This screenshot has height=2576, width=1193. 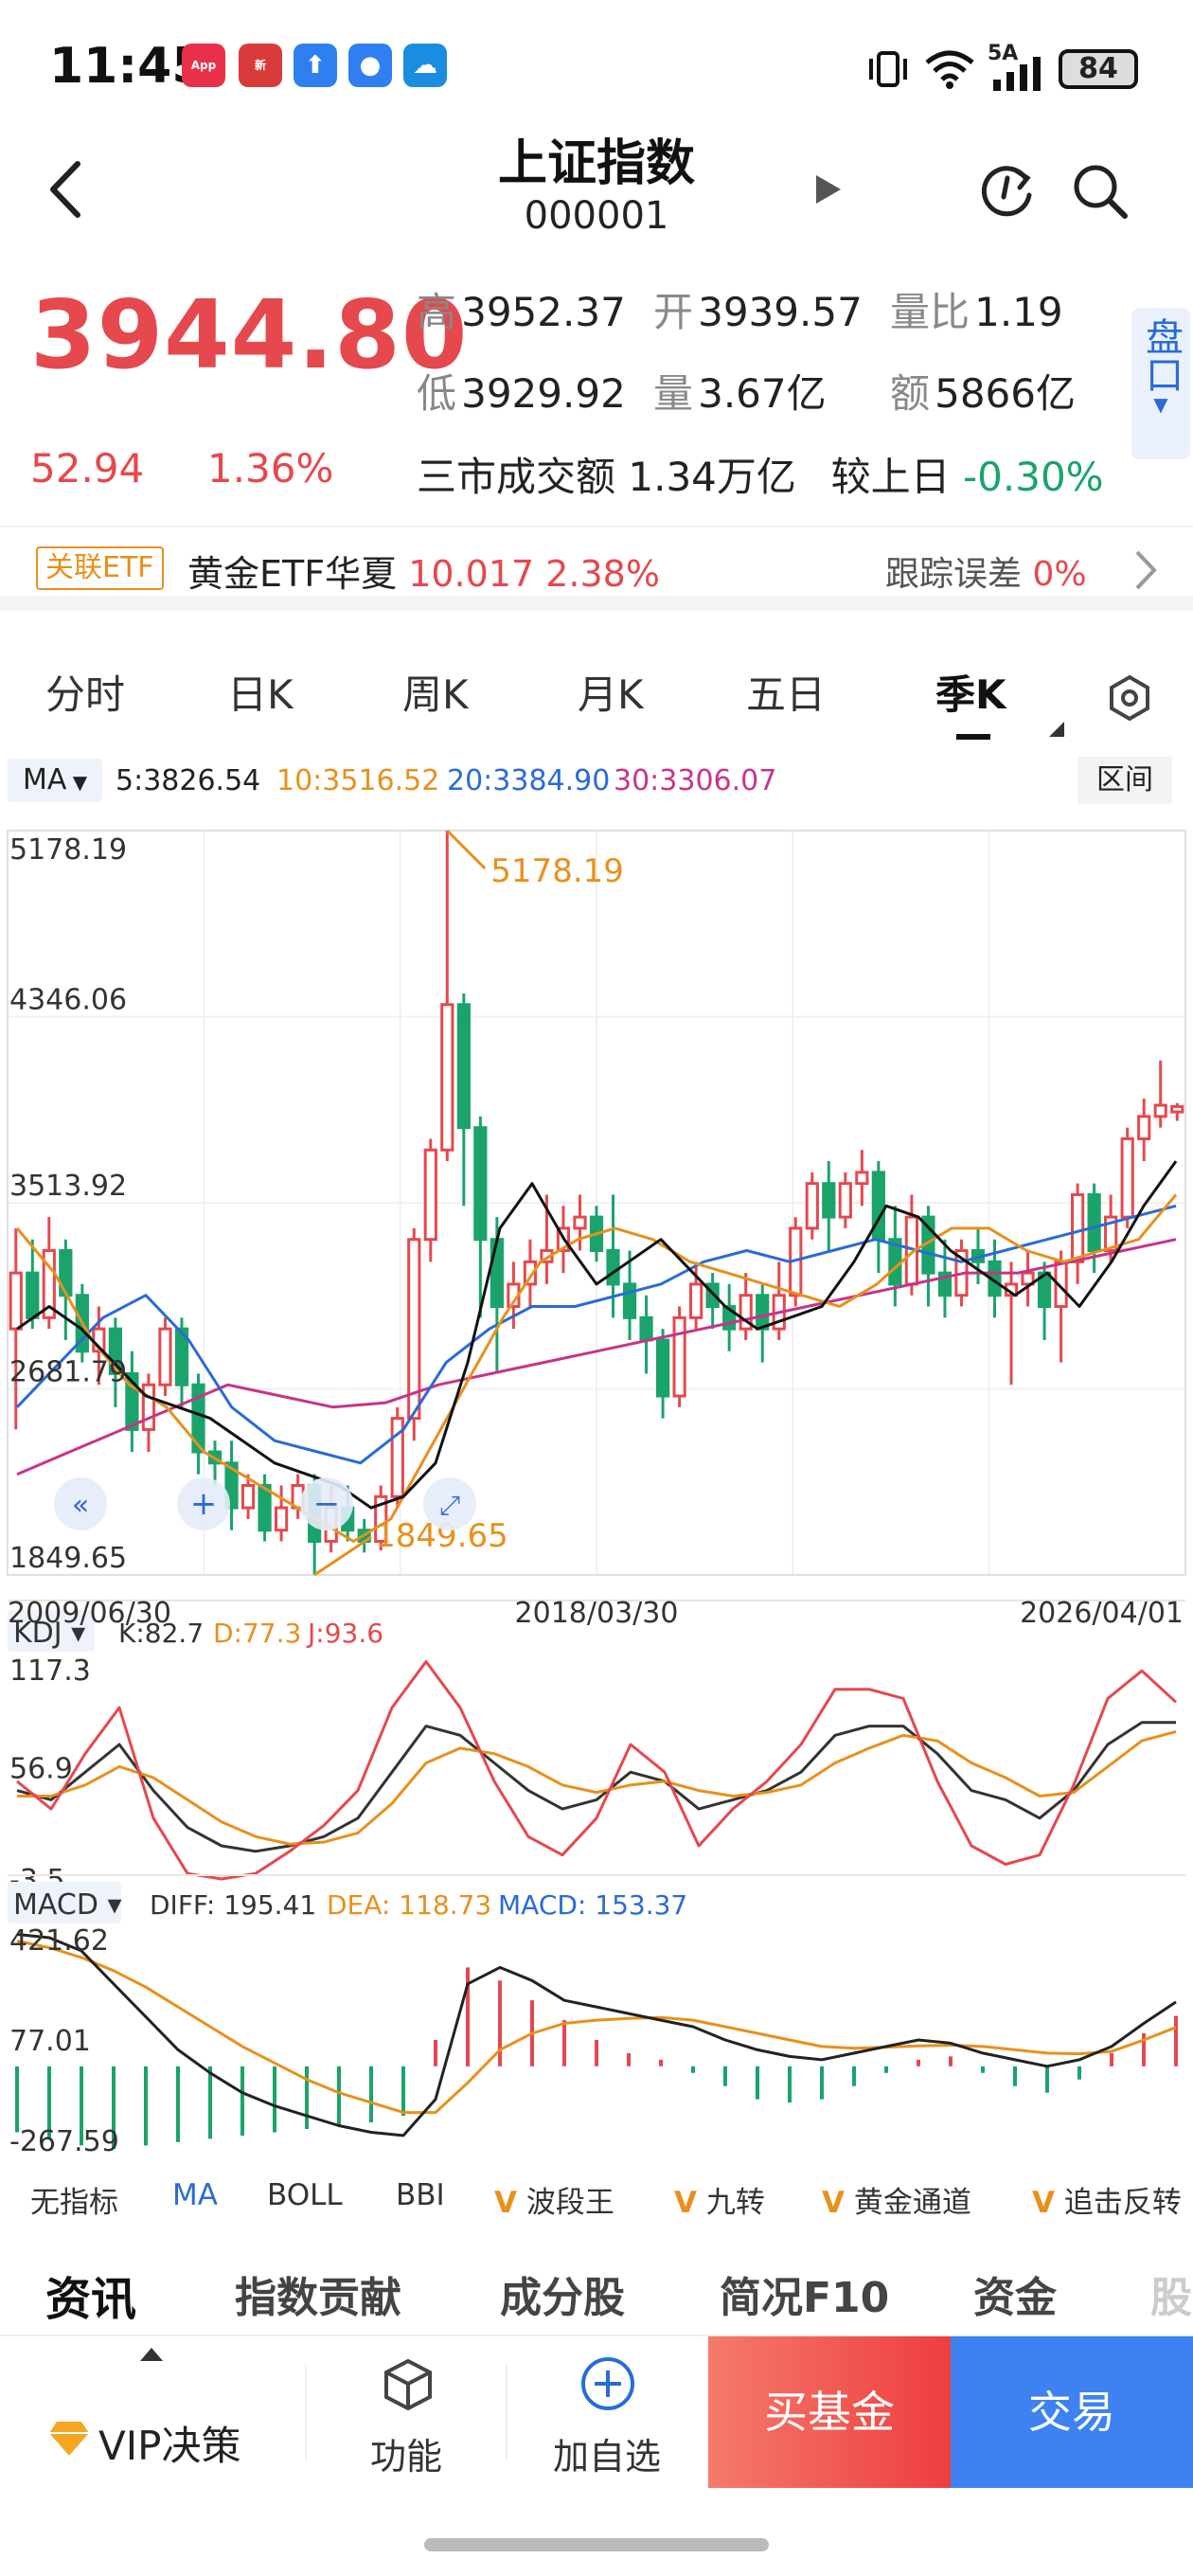 I want to click on indicator-ma: MA, so click(x=195, y=2195).